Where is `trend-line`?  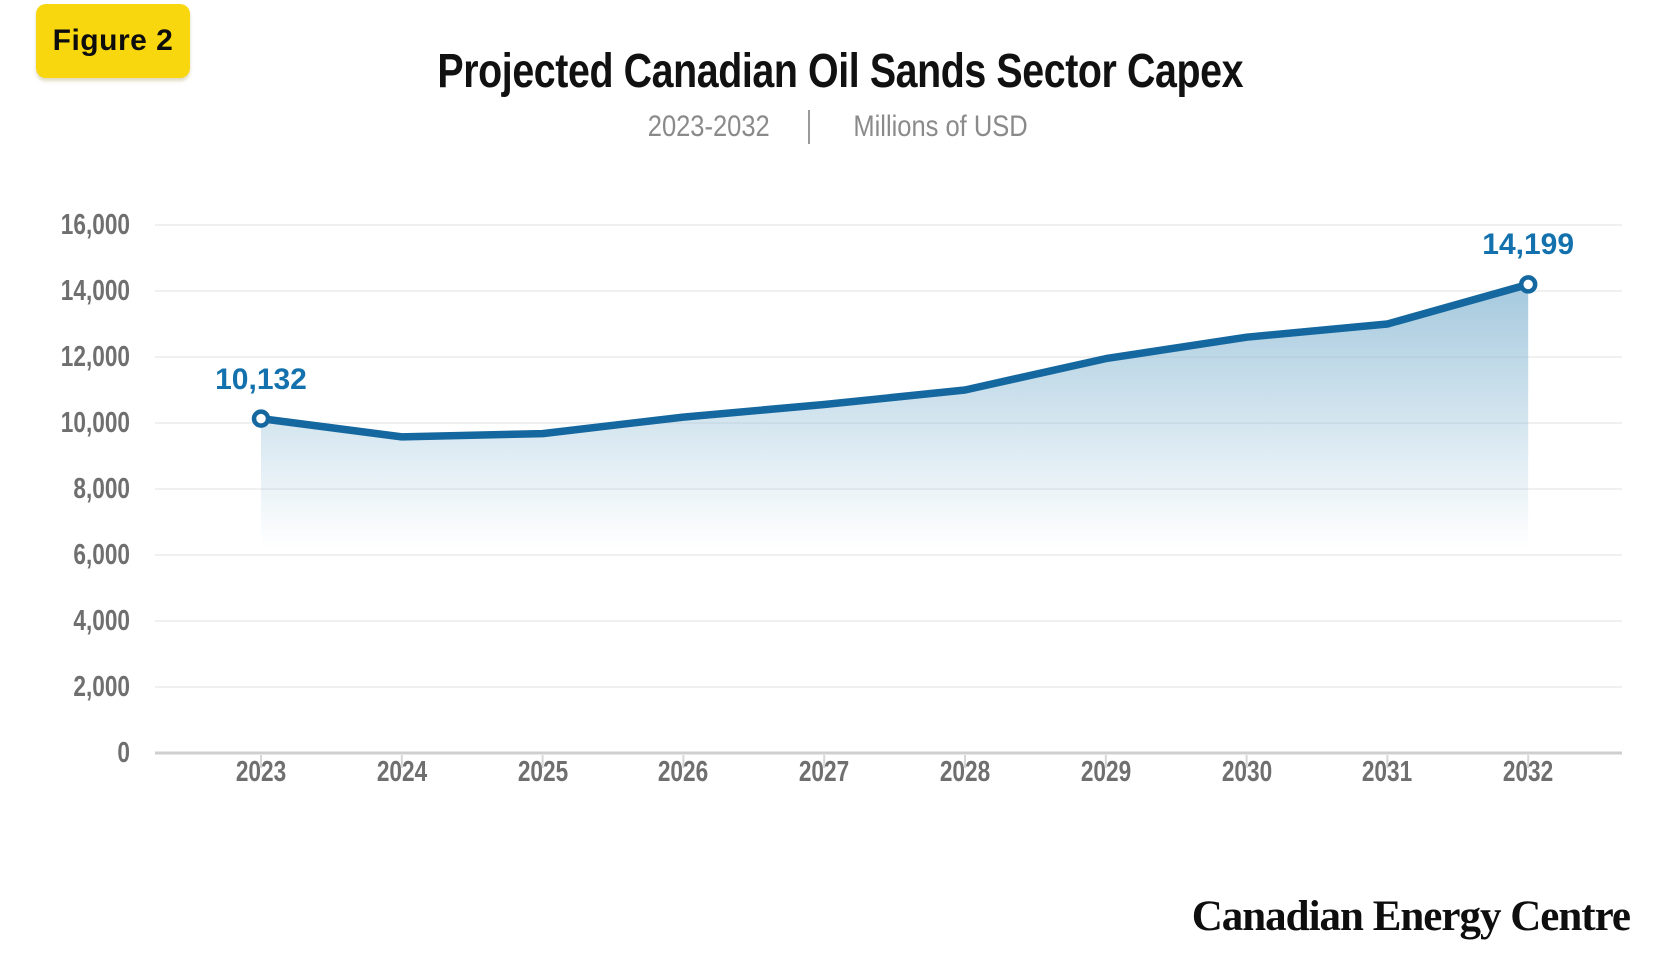
trend-line is located at coordinates (894, 360).